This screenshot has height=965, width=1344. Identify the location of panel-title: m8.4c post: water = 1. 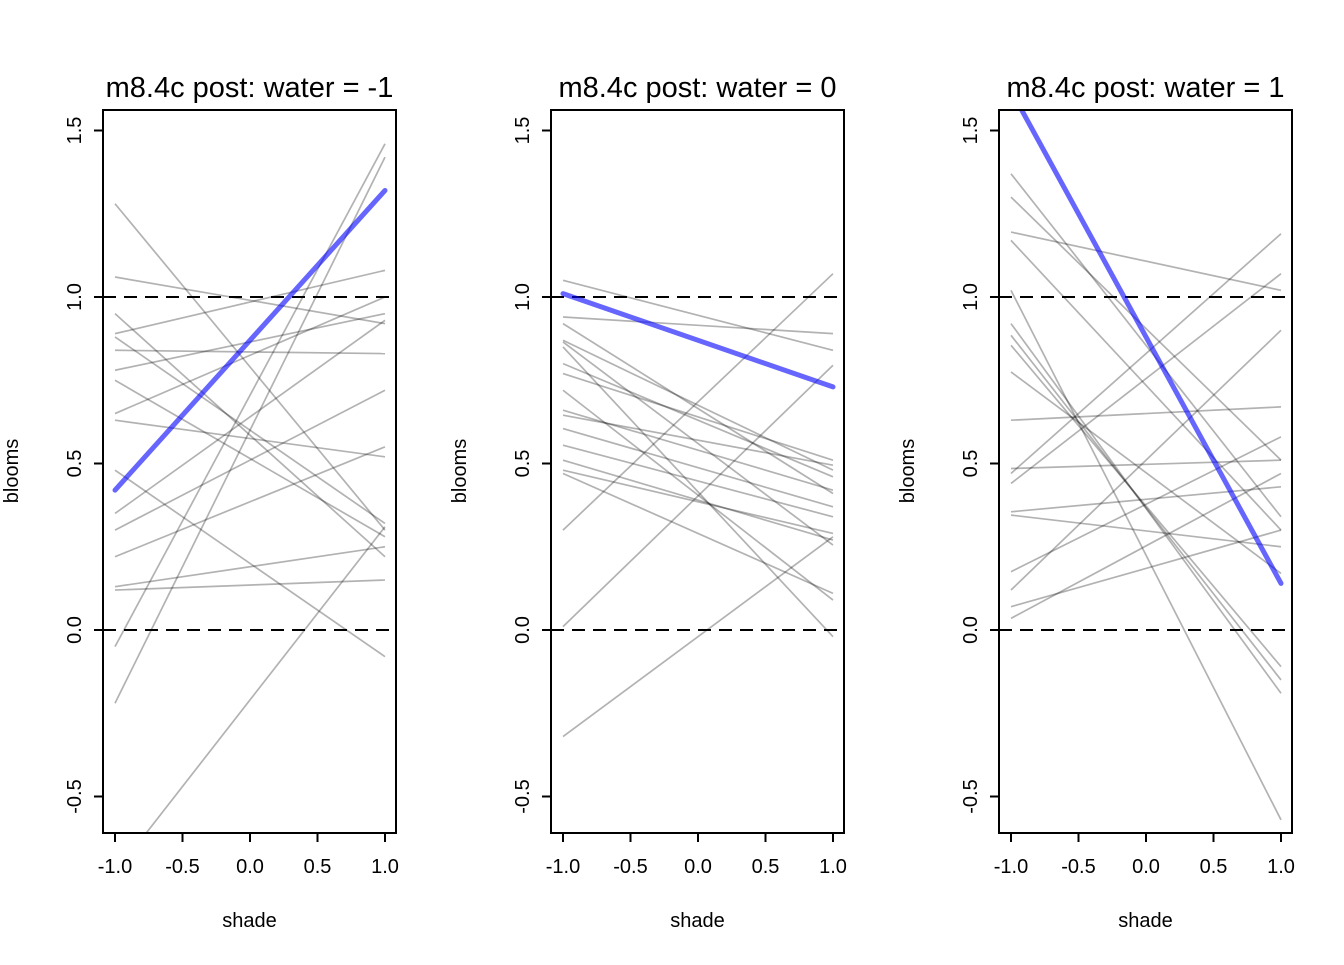
(1145, 88).